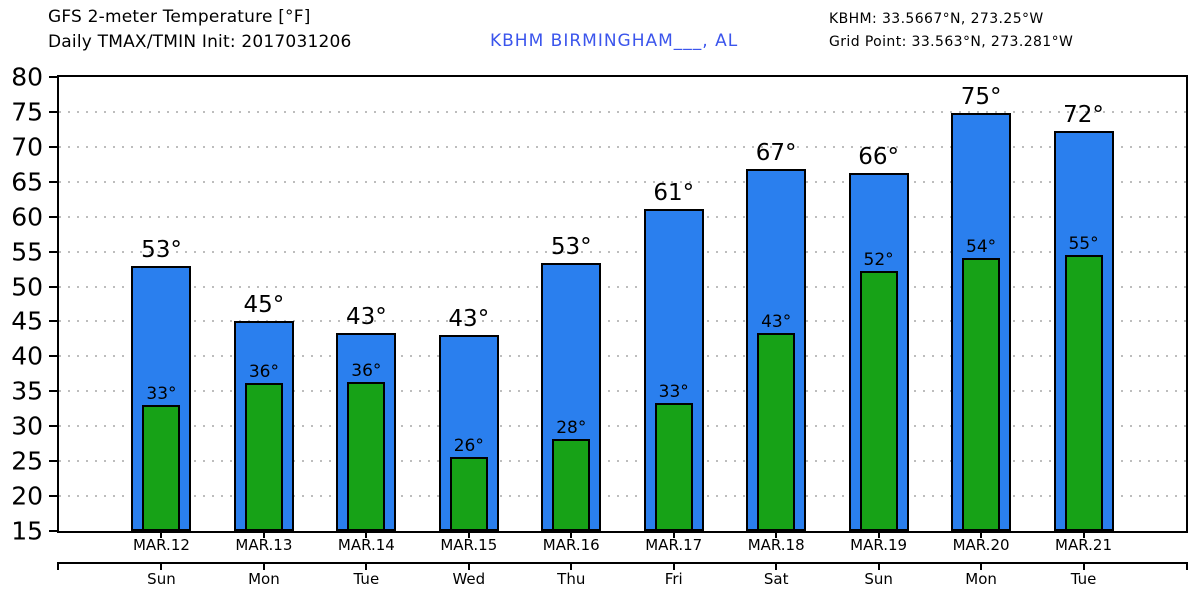  I want to click on tmin-value-label: 55°, so click(1083, 244).